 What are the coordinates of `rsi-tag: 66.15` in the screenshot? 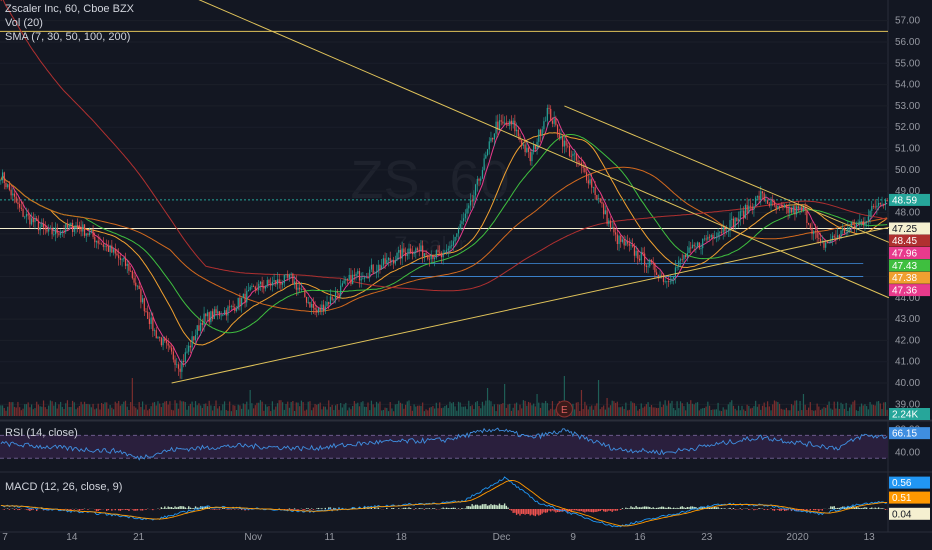 It's located at (909, 433).